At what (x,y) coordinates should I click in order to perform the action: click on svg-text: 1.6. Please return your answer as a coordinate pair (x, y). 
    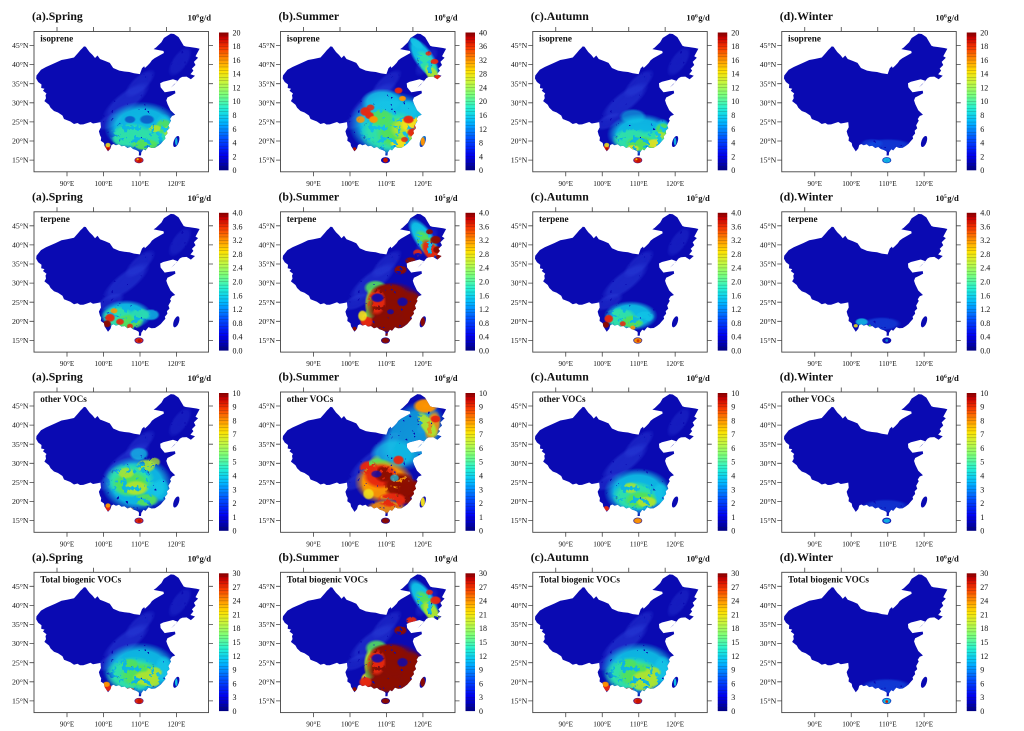
    Looking at the image, I should click on (985, 295).